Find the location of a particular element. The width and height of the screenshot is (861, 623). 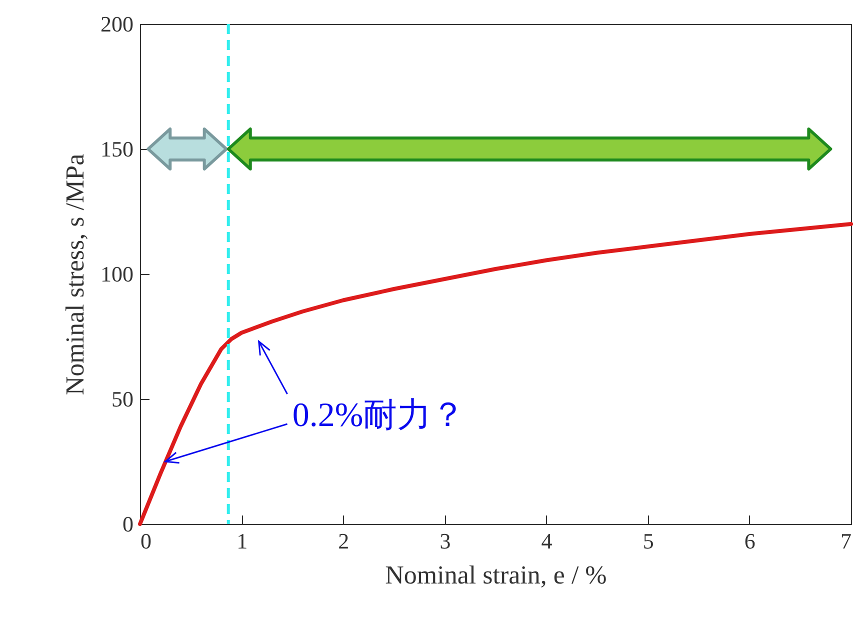

annotation: 0.2%耐力？ is located at coordinates (379, 416).